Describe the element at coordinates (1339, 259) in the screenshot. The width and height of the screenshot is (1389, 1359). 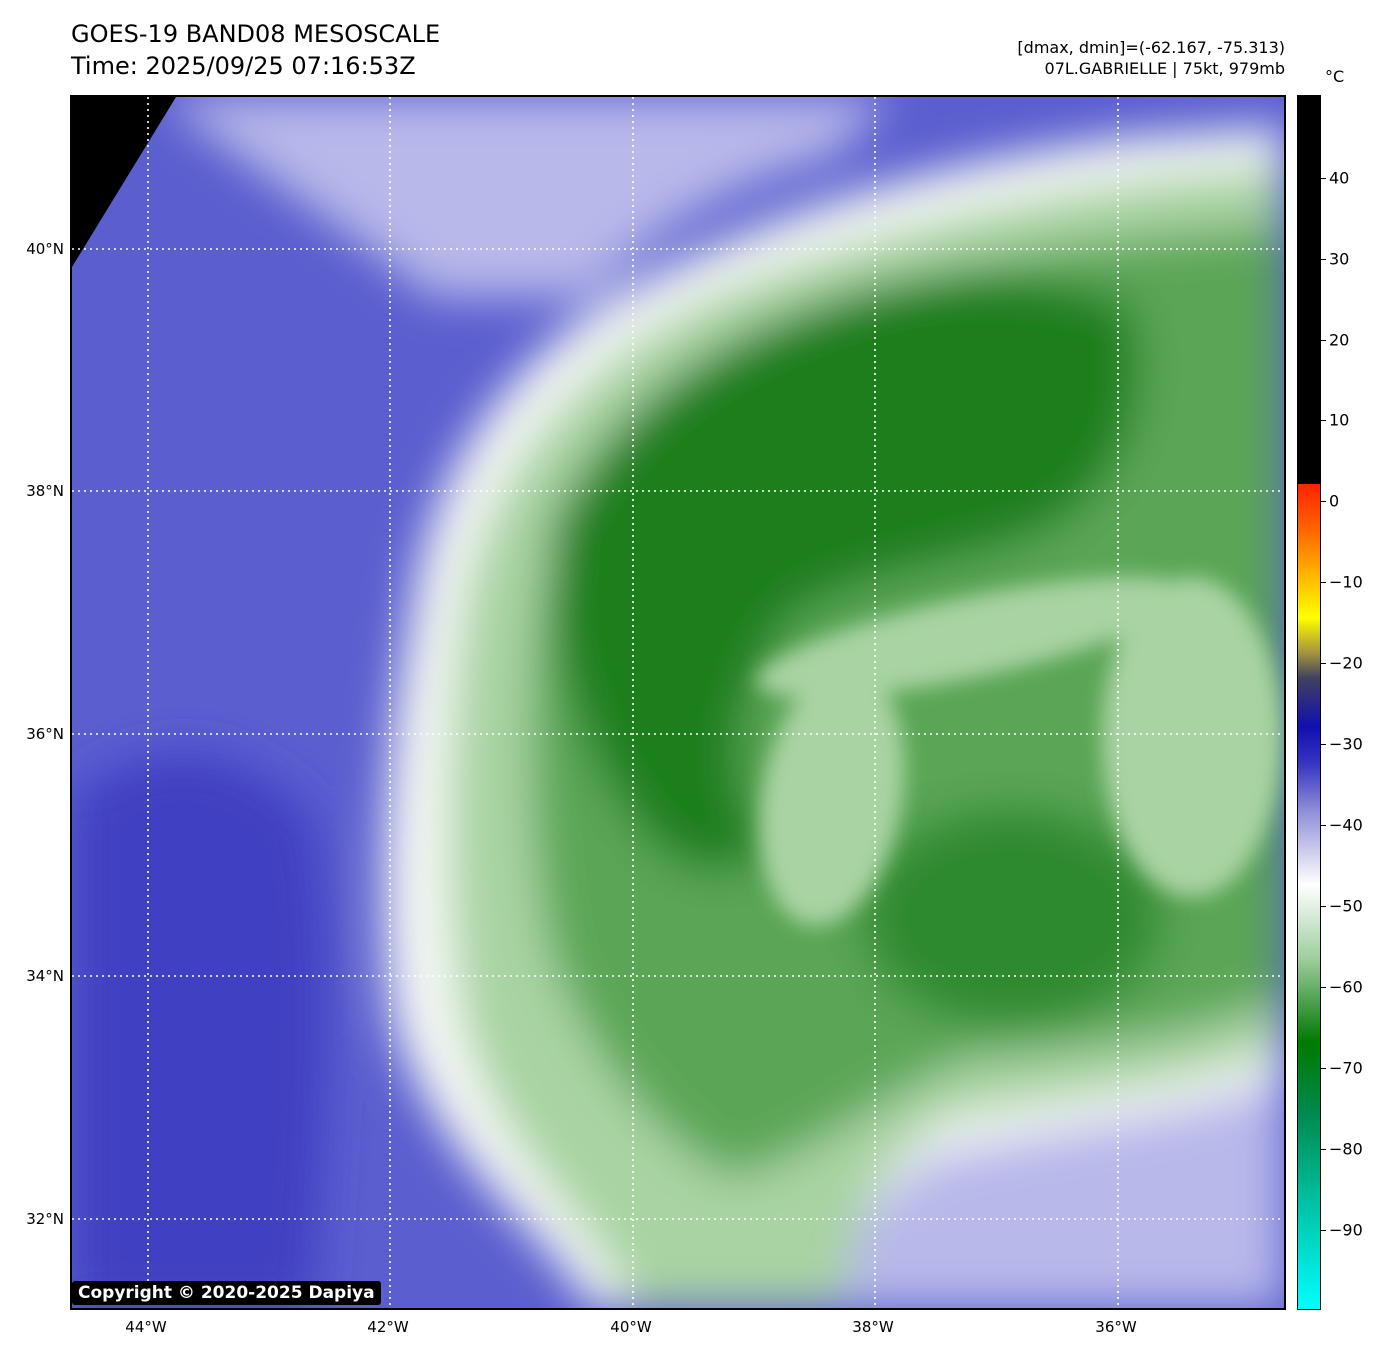
I see `colorbar-tick-label: 30` at that location.